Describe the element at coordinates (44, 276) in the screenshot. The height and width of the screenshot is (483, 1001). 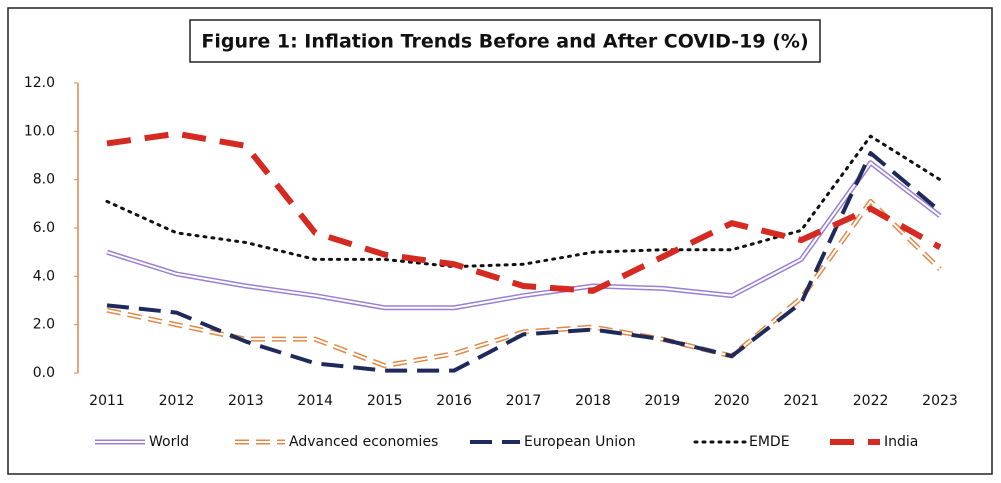
I see `y-tick-label: 4.0` at that location.